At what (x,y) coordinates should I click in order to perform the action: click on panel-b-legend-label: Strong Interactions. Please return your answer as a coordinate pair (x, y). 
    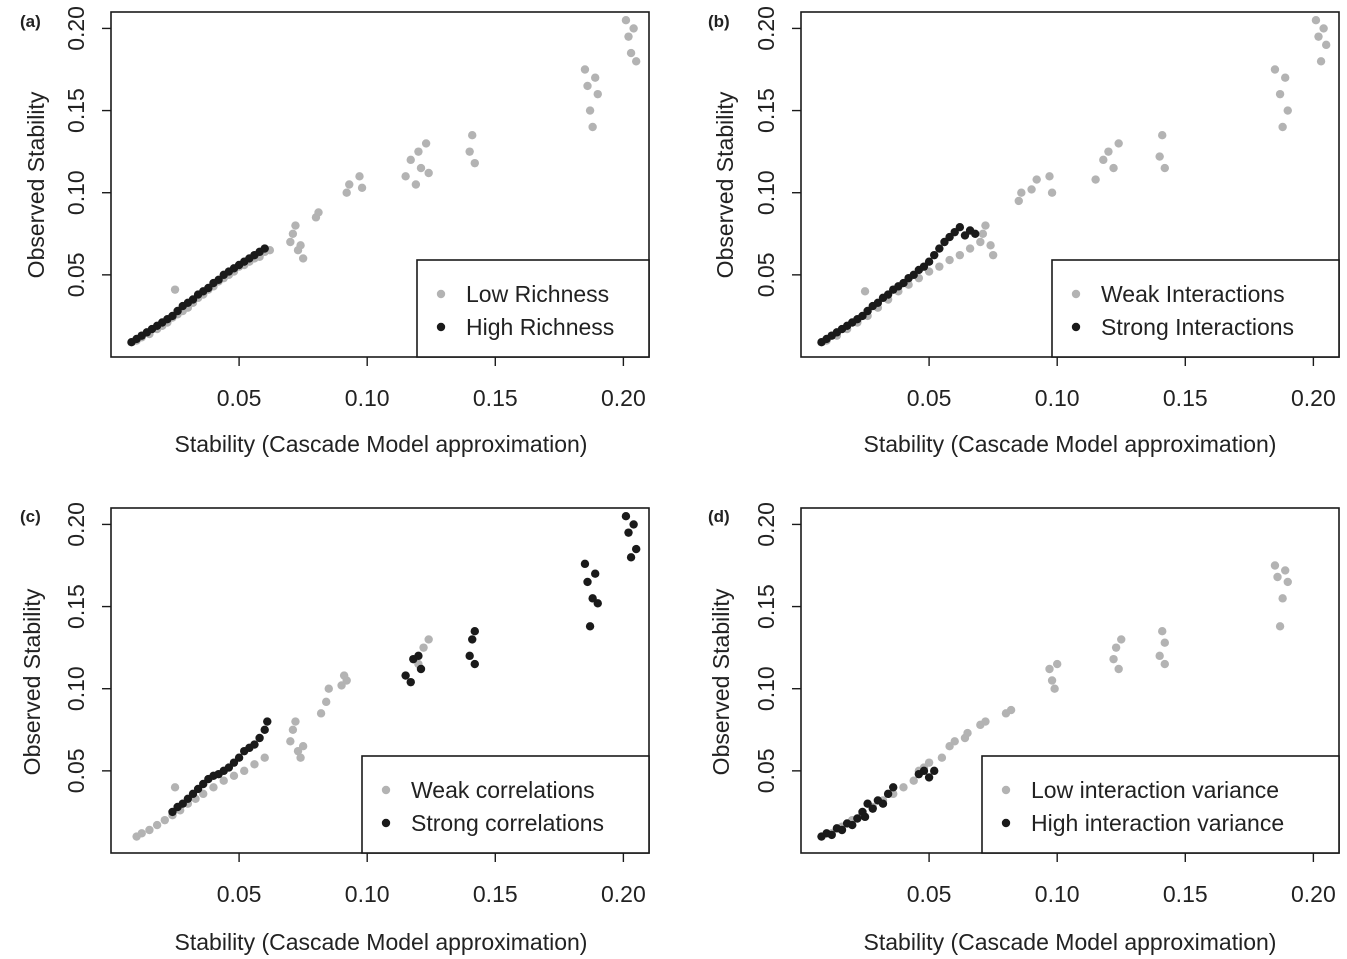
    Looking at the image, I should click on (1197, 327).